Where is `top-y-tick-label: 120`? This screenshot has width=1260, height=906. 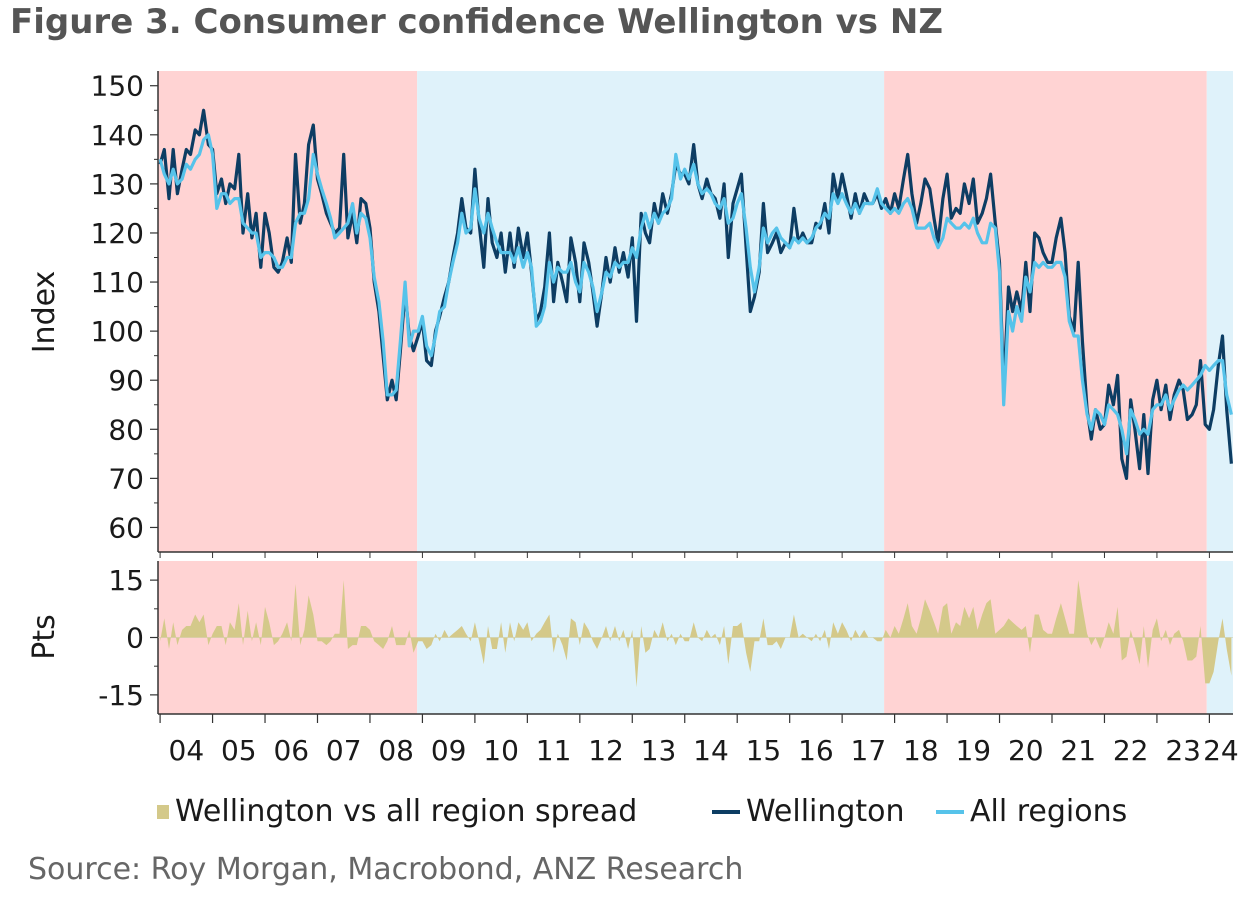
top-y-tick-label: 120 is located at coordinates (117, 233).